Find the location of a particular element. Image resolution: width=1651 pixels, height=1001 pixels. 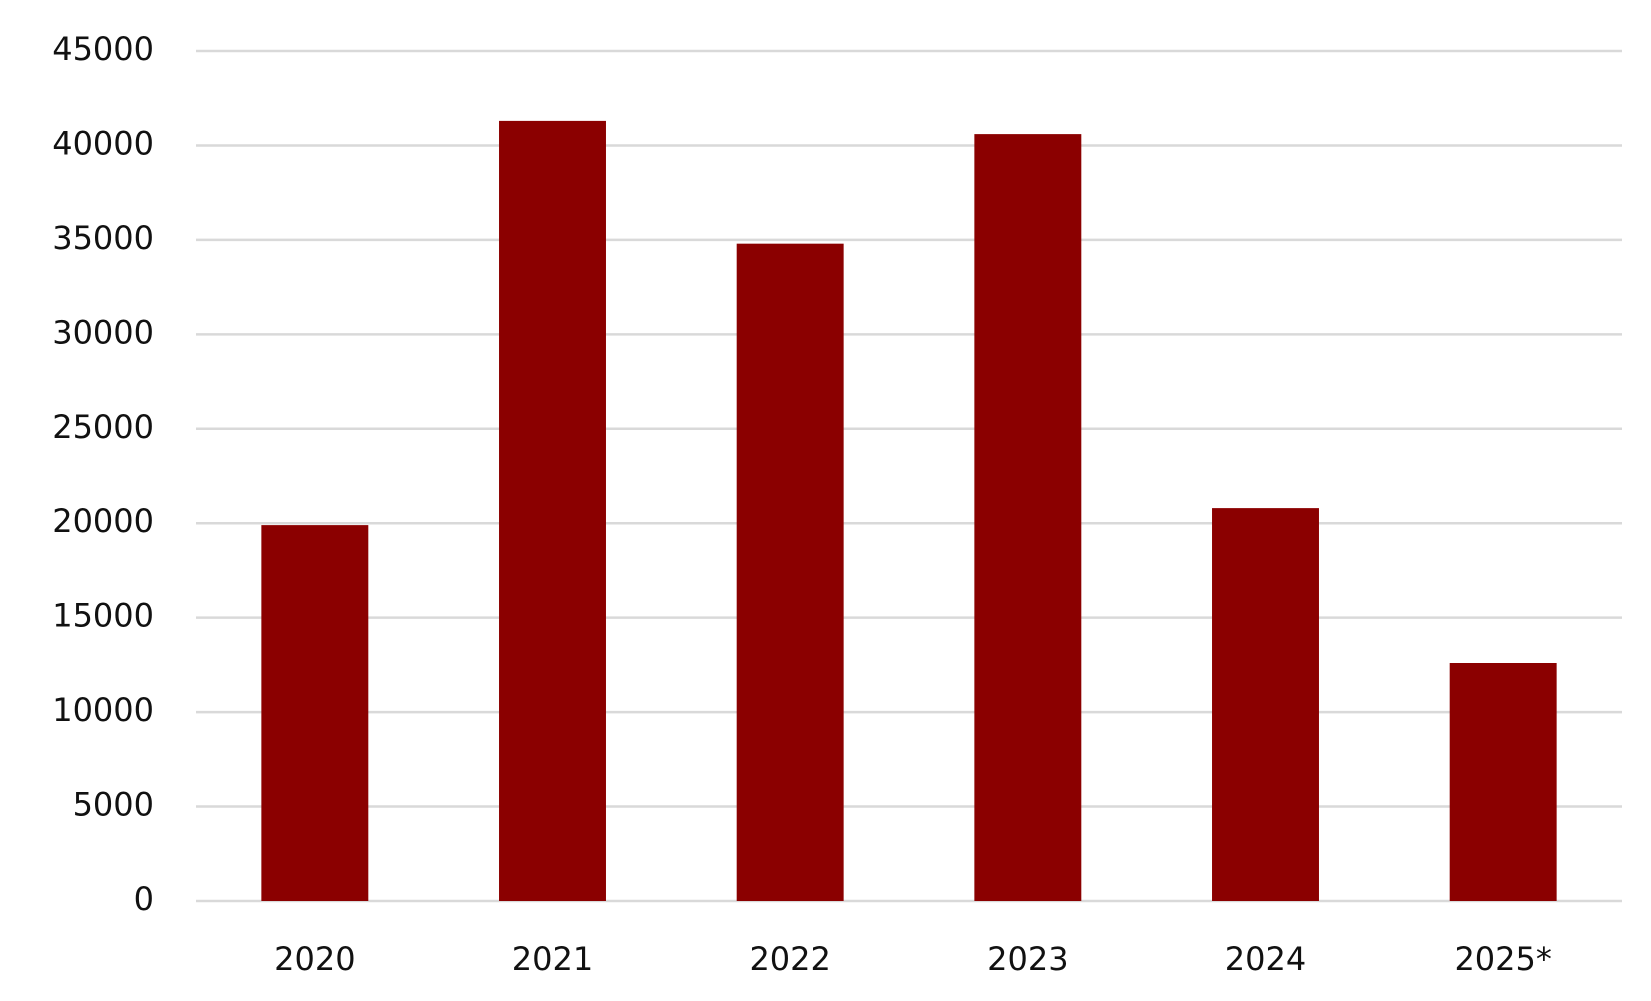

y-tick-label: 15000 is located at coordinates (103, 616).